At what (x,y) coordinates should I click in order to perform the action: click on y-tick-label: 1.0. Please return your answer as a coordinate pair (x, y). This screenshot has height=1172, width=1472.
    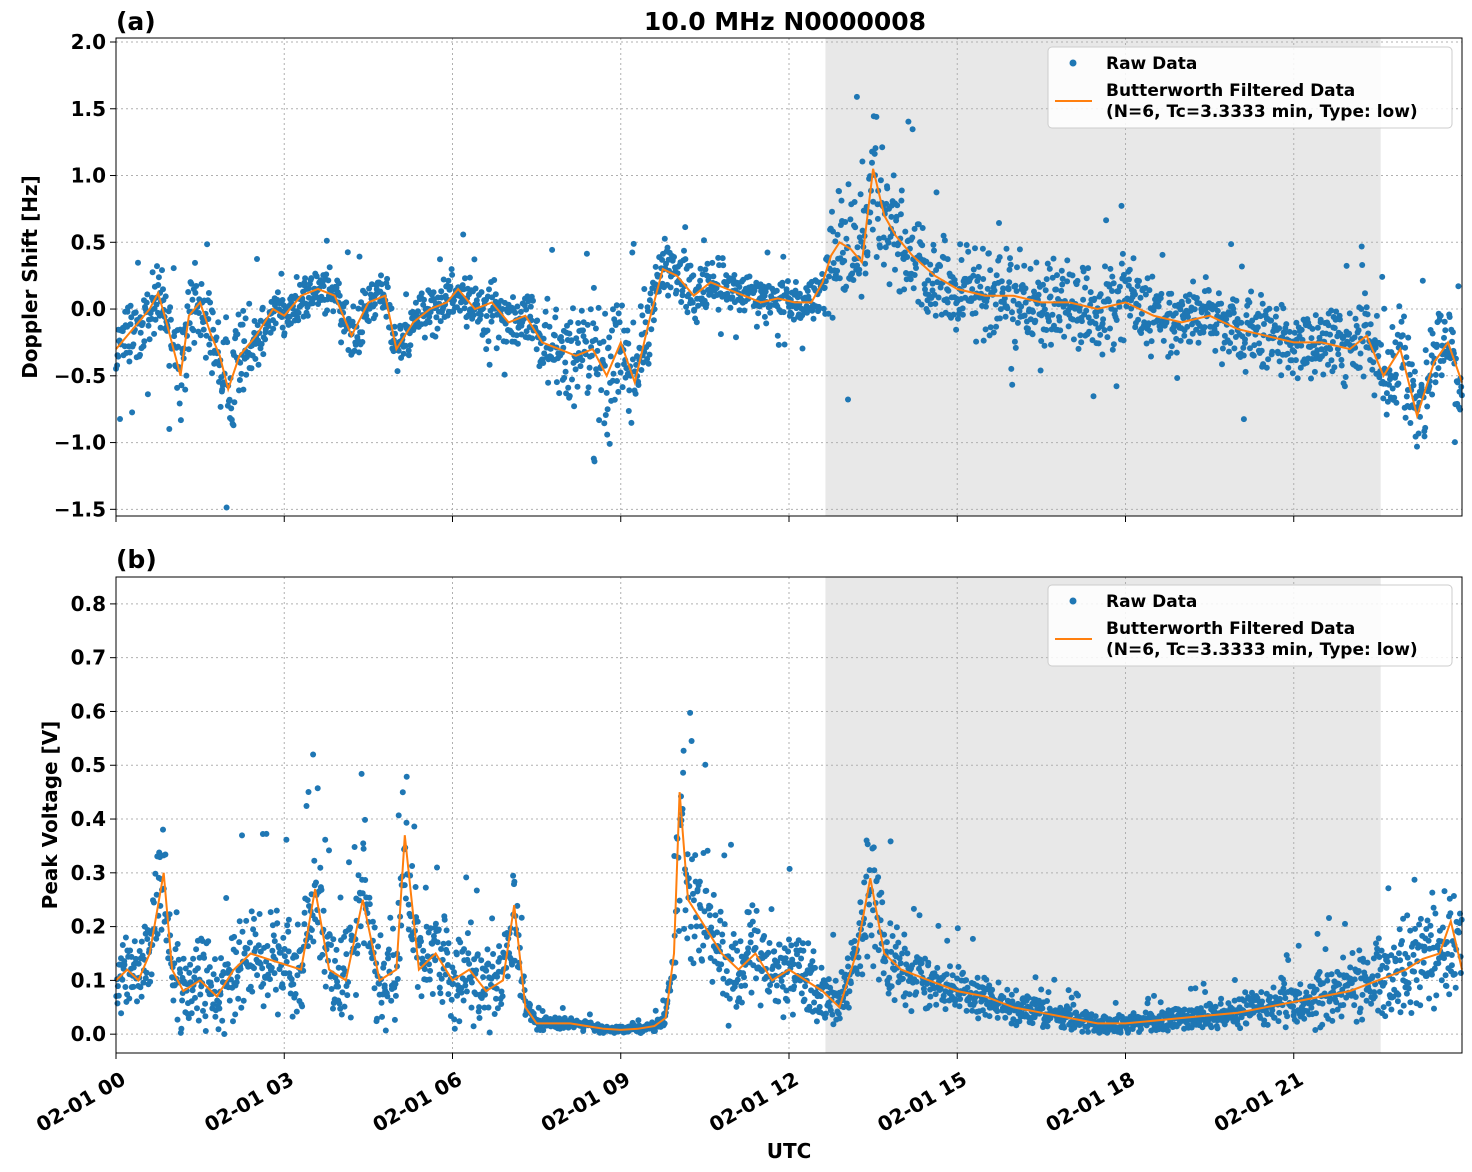
    Looking at the image, I should click on (88, 176).